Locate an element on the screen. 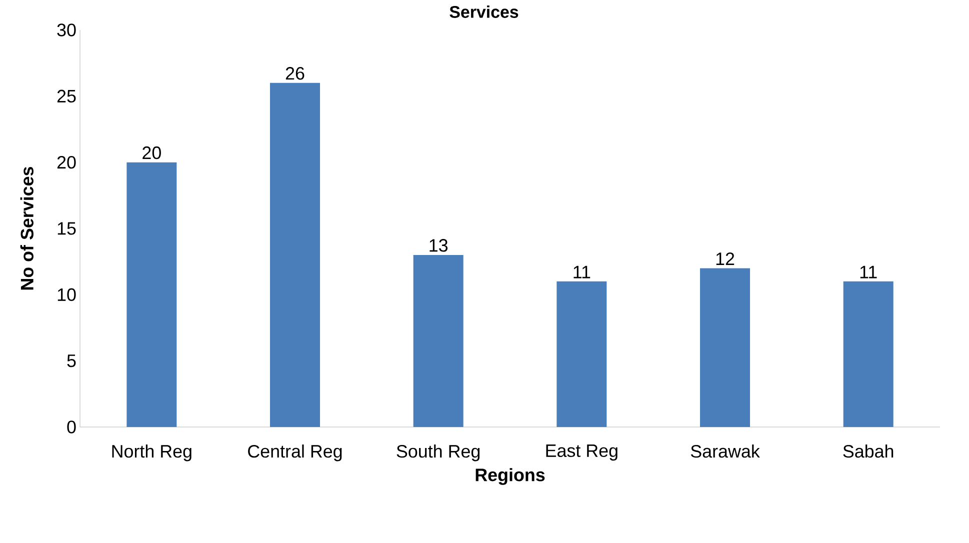 The image size is (969, 543). y-tick-label: 30 is located at coordinates (66, 30).